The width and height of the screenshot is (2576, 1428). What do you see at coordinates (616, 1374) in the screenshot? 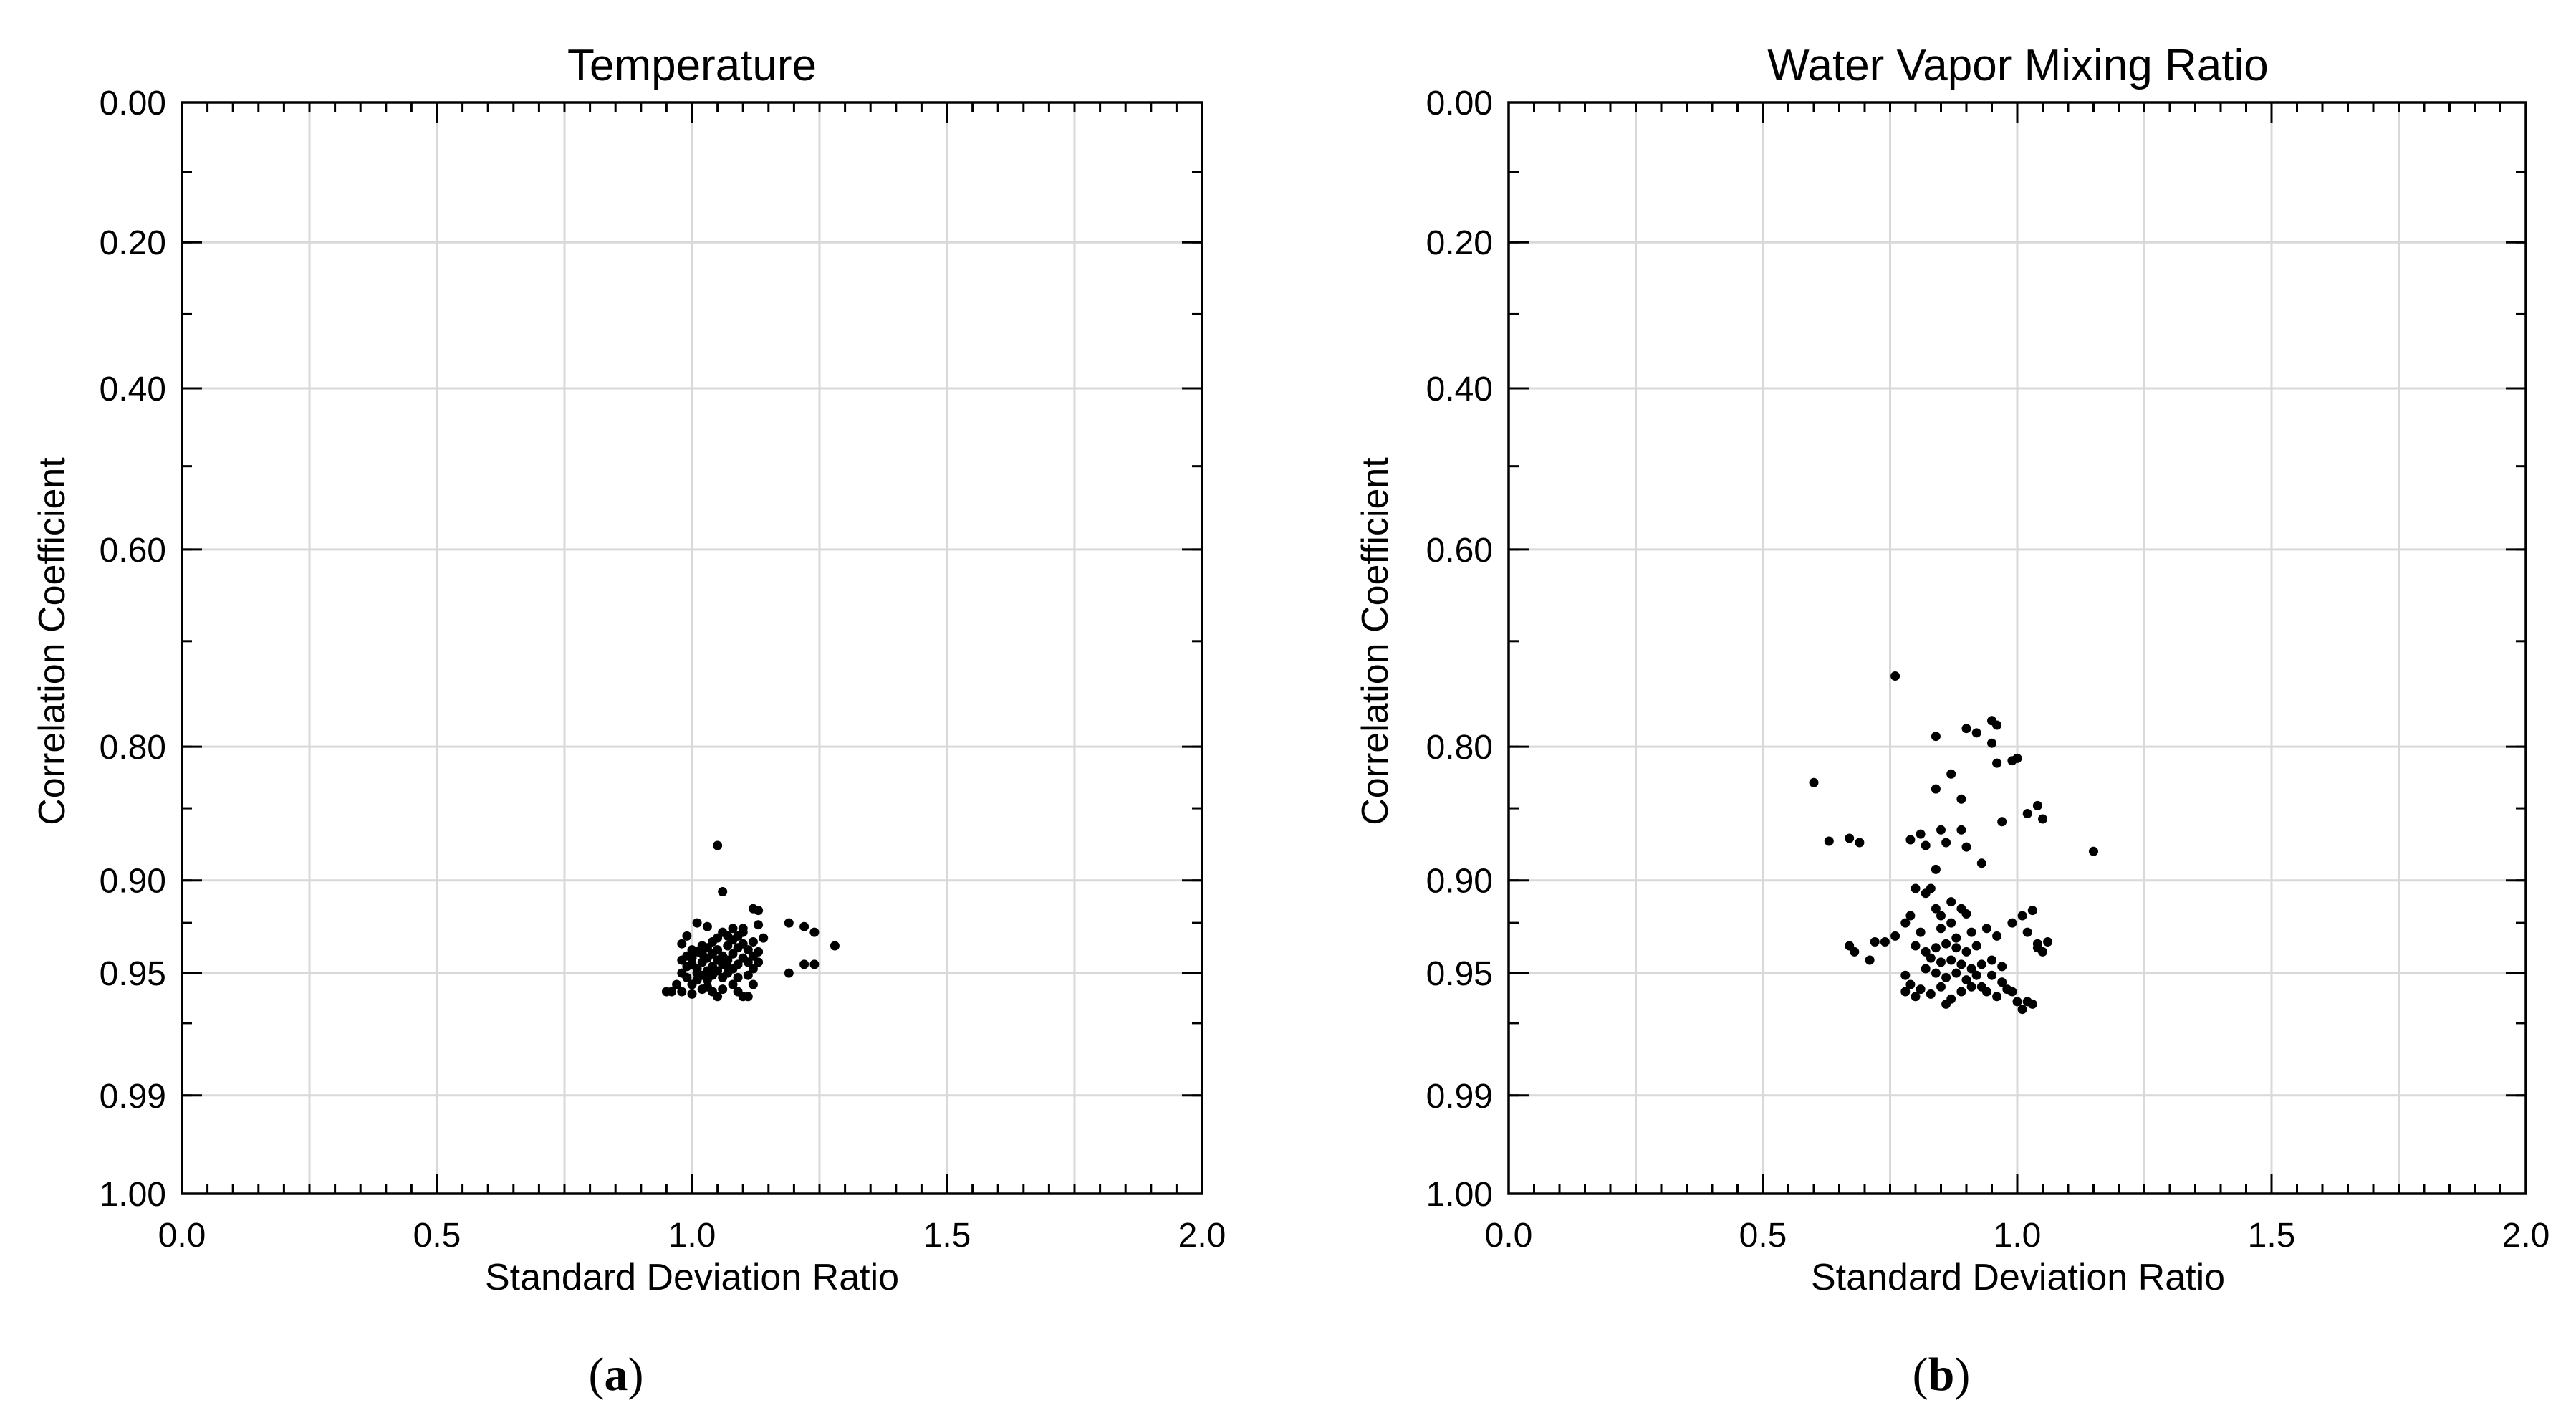
I see `panel-caption-a-letter: a` at bounding box center [616, 1374].